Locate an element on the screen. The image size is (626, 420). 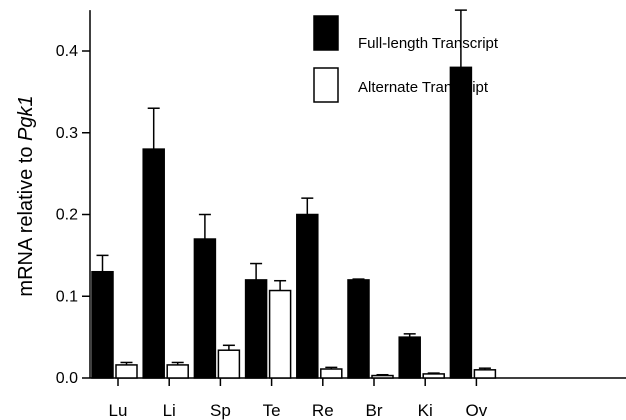
y-tick-label: 0.3 is located at coordinates (67, 133).